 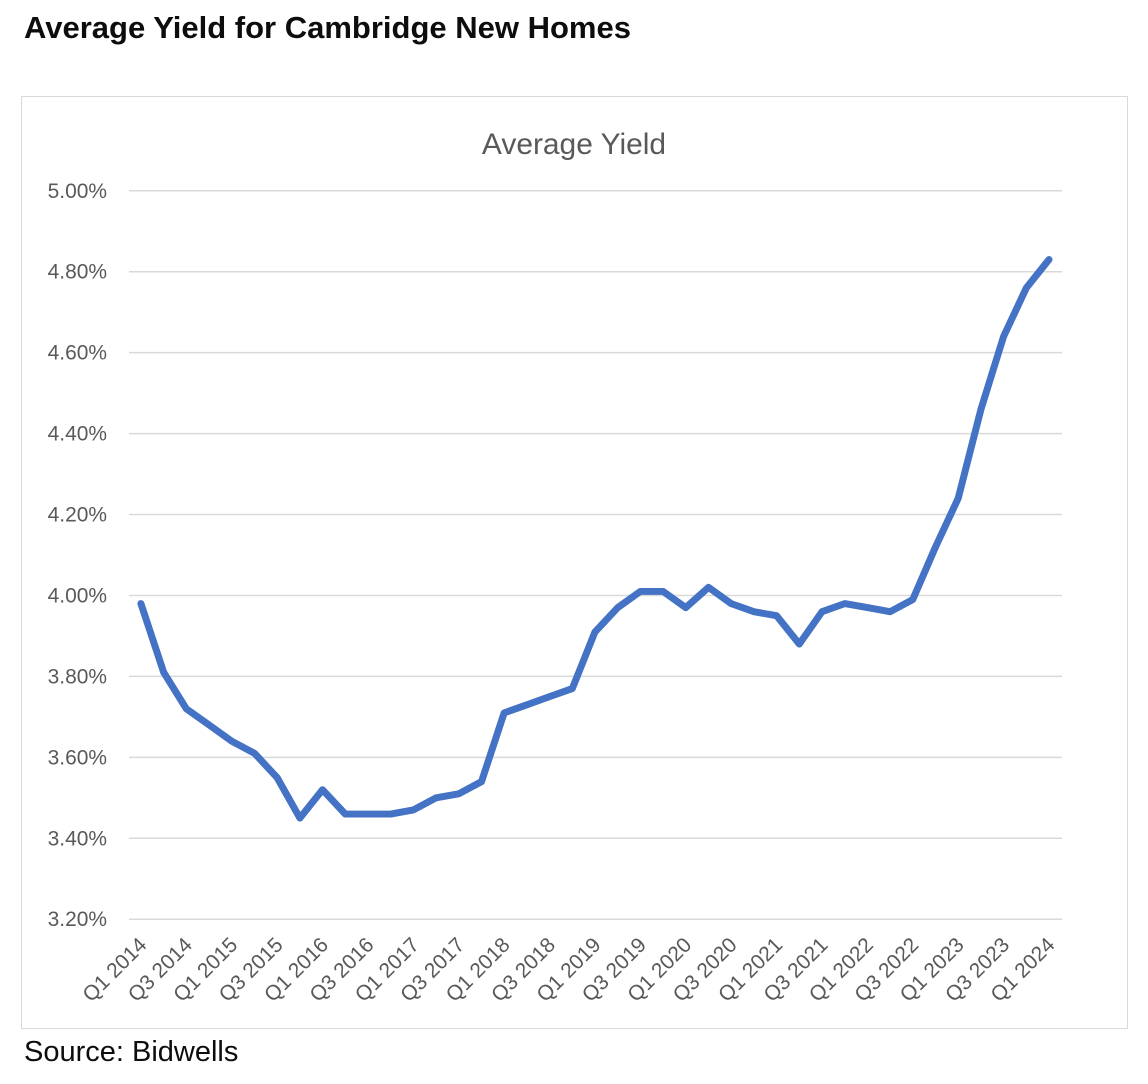 I want to click on y-tick-label: 4.00%, so click(x=77, y=595).